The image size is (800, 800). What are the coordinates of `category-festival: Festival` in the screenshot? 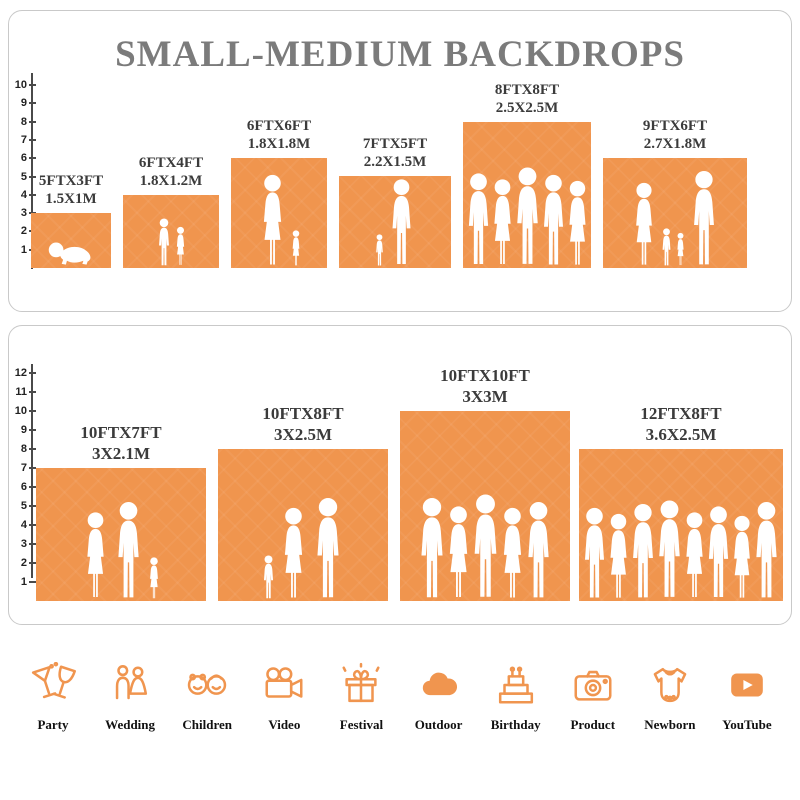 It's located at (361, 697).